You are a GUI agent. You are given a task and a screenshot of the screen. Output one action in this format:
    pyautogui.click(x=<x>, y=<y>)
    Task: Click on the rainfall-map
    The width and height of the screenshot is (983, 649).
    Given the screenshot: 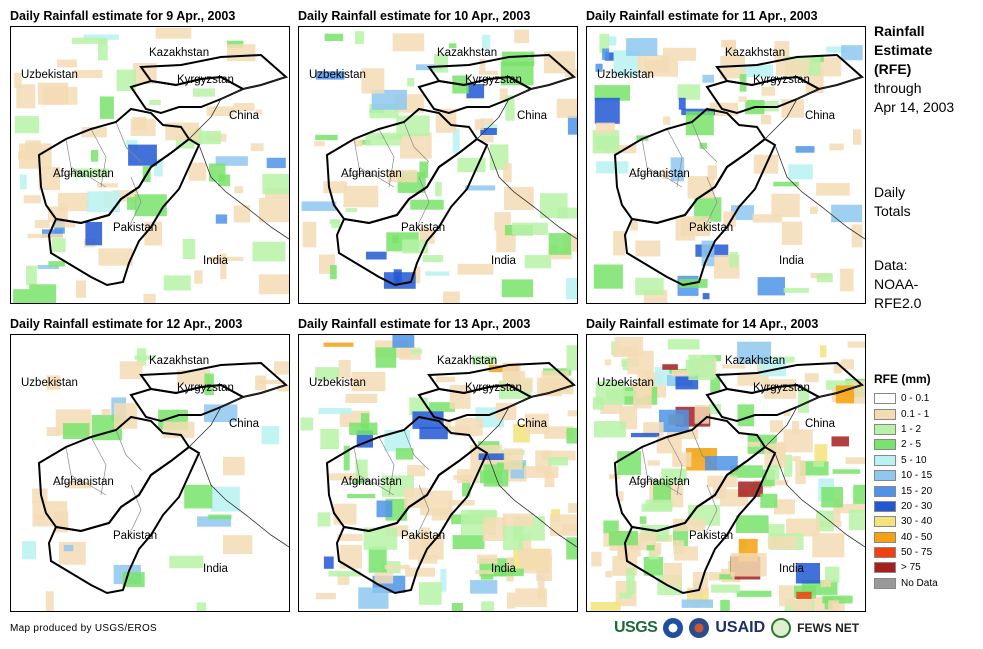 What is the action you would take?
    pyautogui.click(x=728, y=168)
    